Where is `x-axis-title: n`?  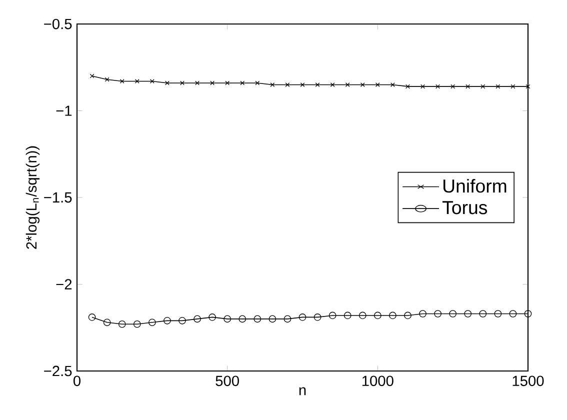
x-axis-title: n is located at coordinates (302, 391).